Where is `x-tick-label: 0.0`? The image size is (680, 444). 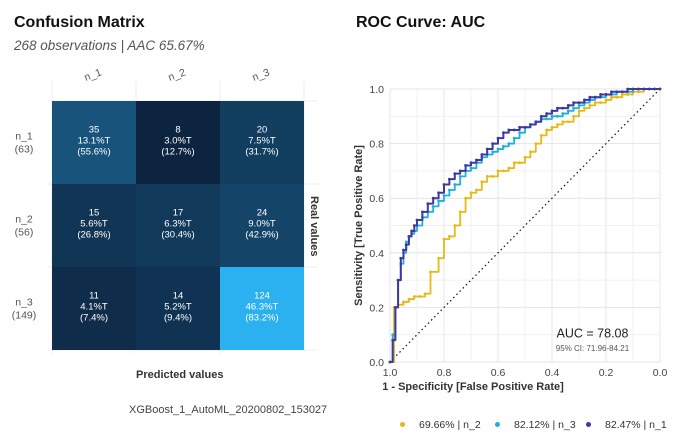
x-tick-label: 0.0 is located at coordinates (660, 373).